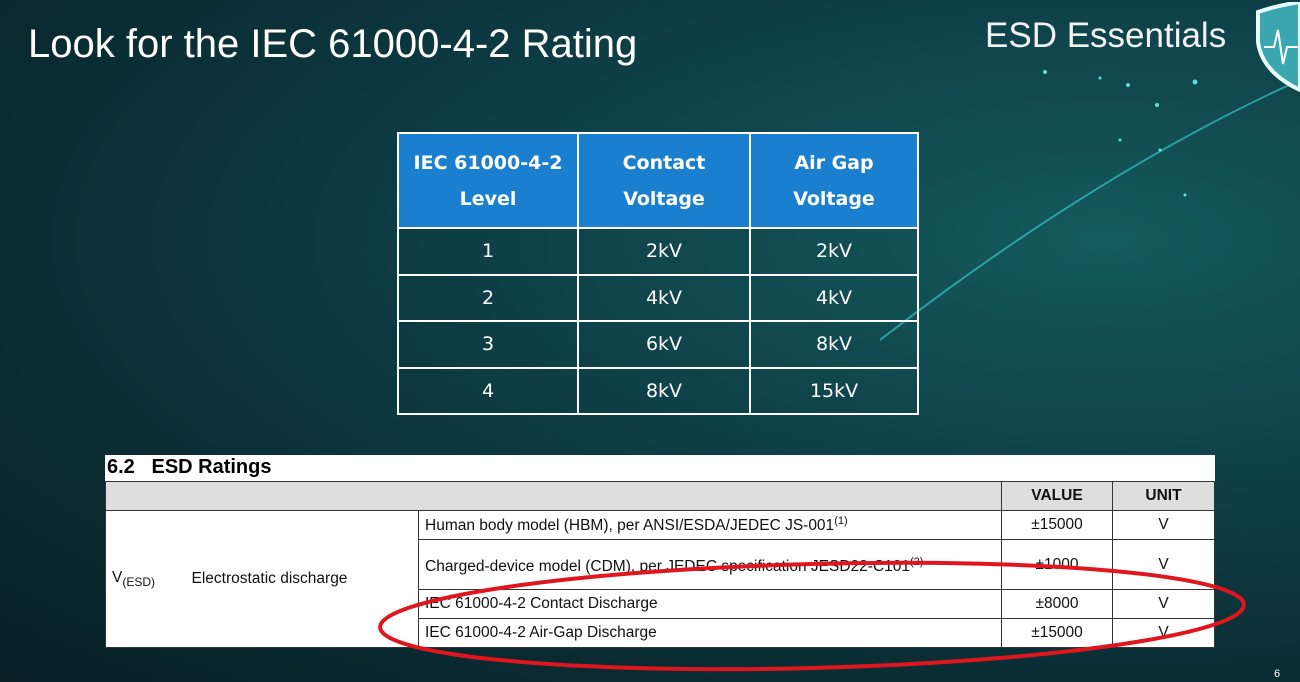  Describe the element at coordinates (488, 198) in the screenshot. I see `header-text: Level` at that location.